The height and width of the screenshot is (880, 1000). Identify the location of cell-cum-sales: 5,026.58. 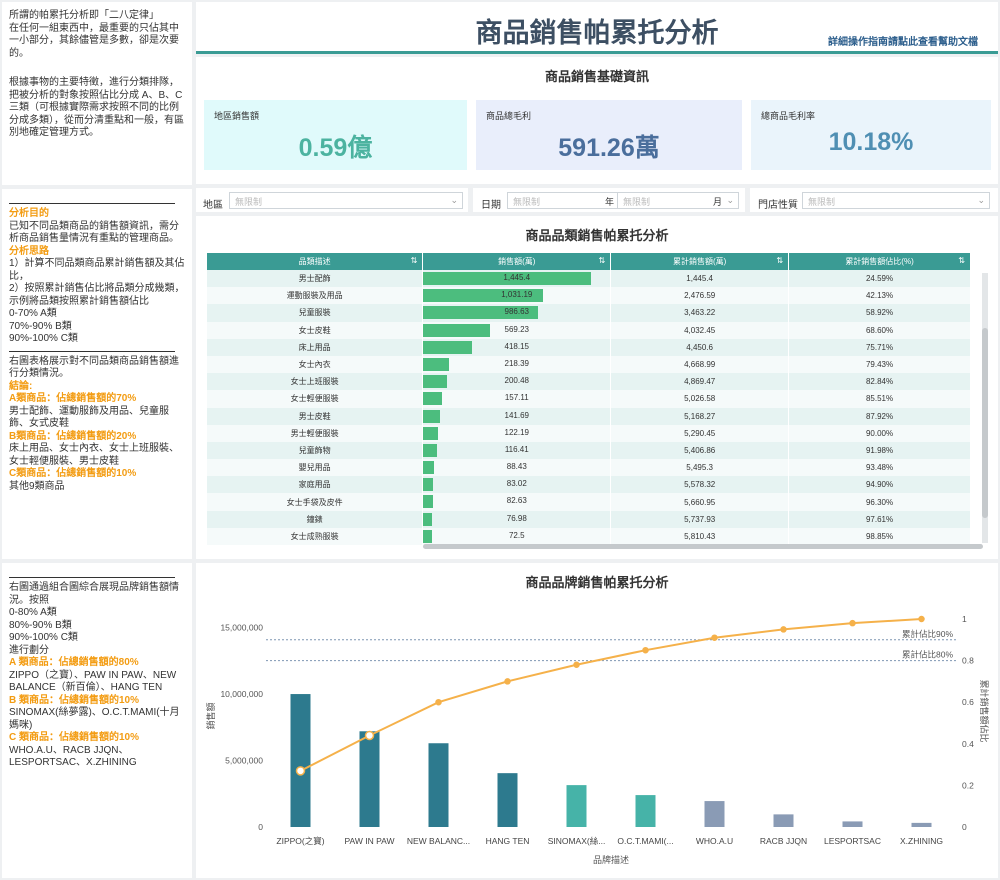
(700, 399).